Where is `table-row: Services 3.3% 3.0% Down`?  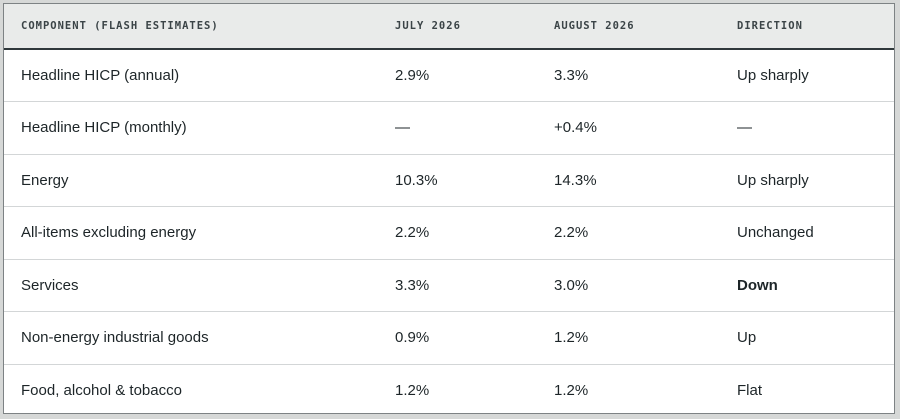
table-row: Services 3.3% 3.0% Down is located at coordinates (449, 285).